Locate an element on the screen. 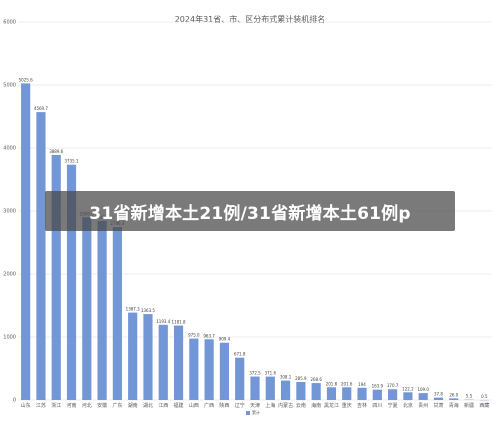 The height and width of the screenshot is (425, 500). x-tick-label: 上海 is located at coordinates (270, 405).